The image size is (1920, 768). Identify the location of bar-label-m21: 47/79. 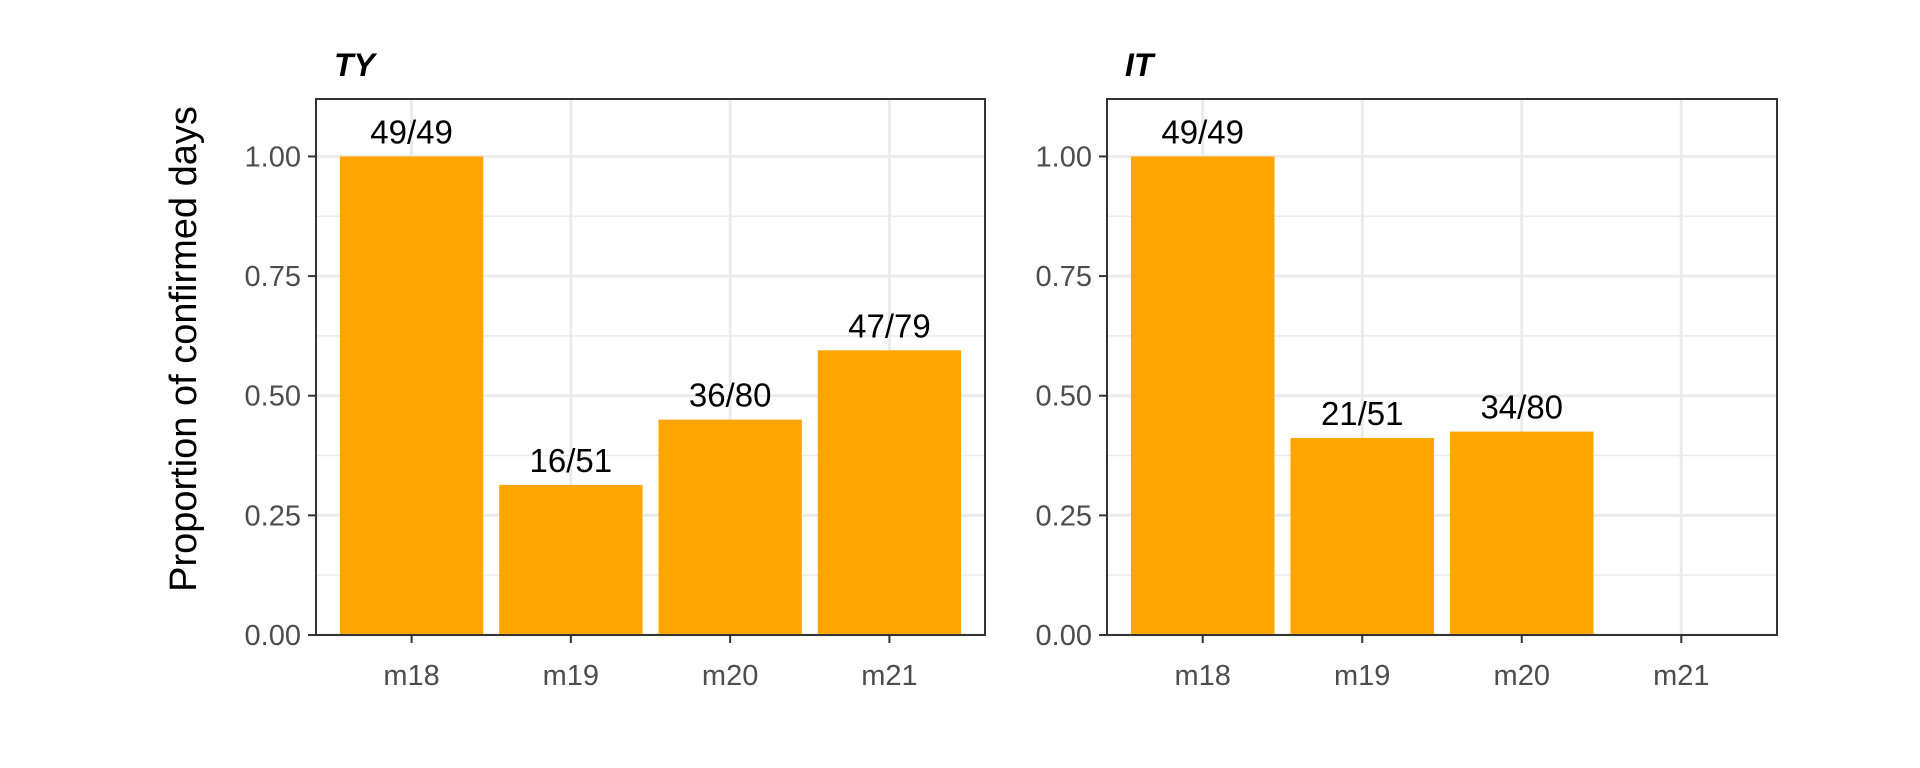
(889, 325).